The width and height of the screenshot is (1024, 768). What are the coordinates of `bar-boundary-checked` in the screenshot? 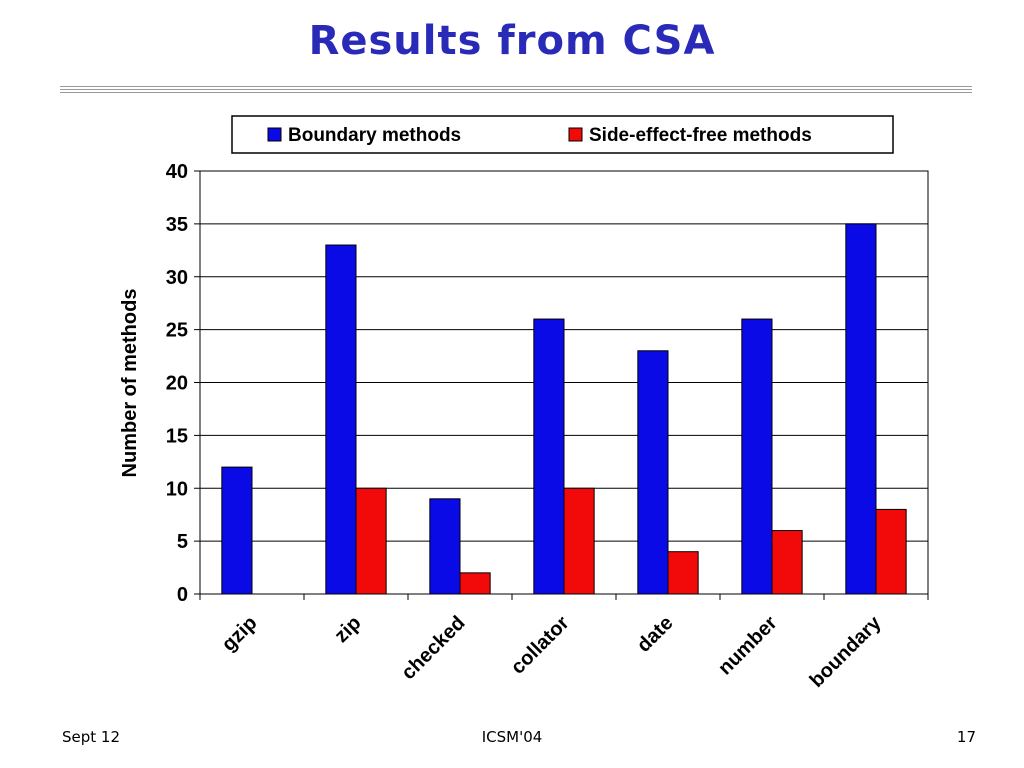 It's located at (445, 546).